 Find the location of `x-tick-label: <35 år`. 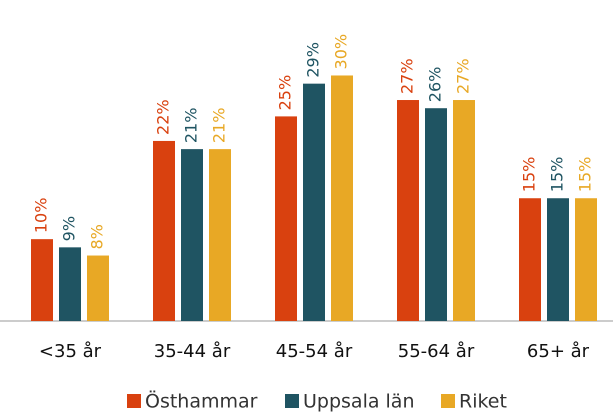

x-tick-label: <35 år is located at coordinates (70, 351).